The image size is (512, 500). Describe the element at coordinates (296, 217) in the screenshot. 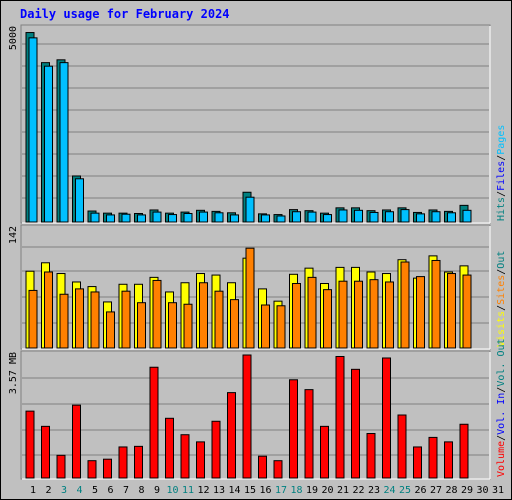

I see `pages-bar: Day 18 Pages` at that location.